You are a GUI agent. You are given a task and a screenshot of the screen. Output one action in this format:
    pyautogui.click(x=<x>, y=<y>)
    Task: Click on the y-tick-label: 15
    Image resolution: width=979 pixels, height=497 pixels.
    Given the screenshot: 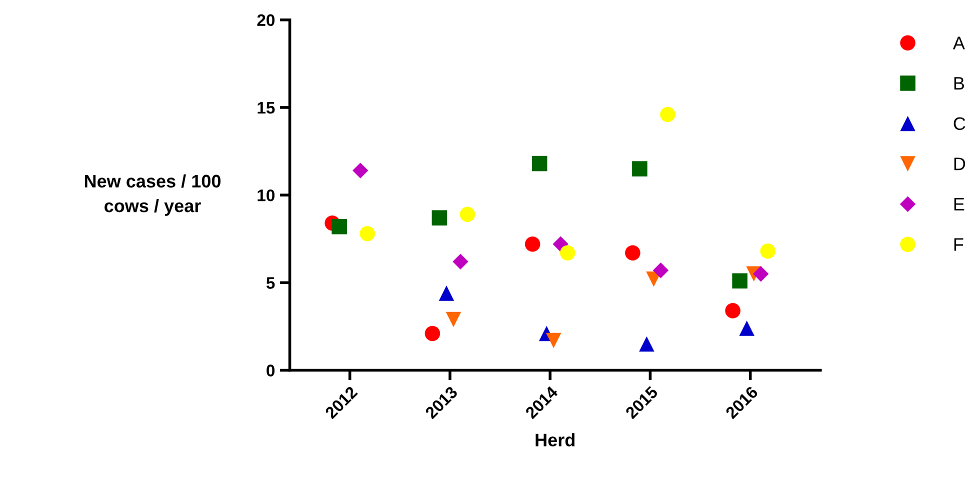 What is the action you would take?
    pyautogui.click(x=266, y=108)
    